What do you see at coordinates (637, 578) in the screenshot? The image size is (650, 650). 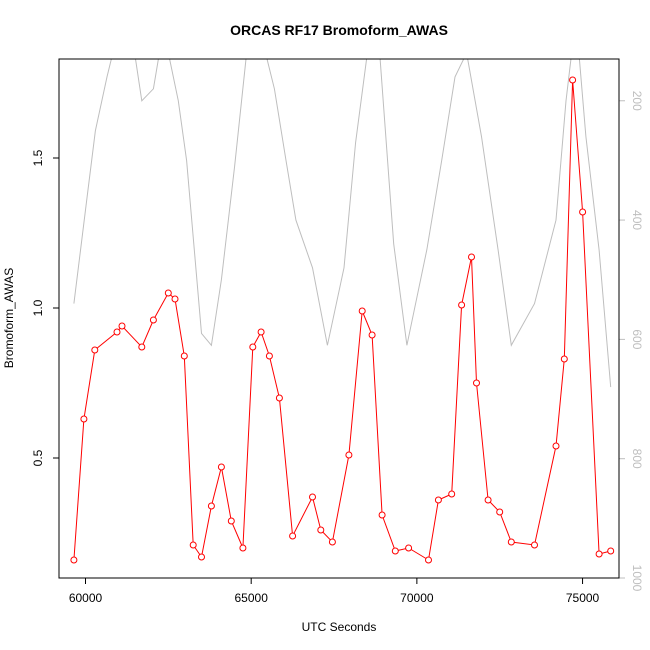 I see `y2-tick-label: 1000` at bounding box center [637, 578].